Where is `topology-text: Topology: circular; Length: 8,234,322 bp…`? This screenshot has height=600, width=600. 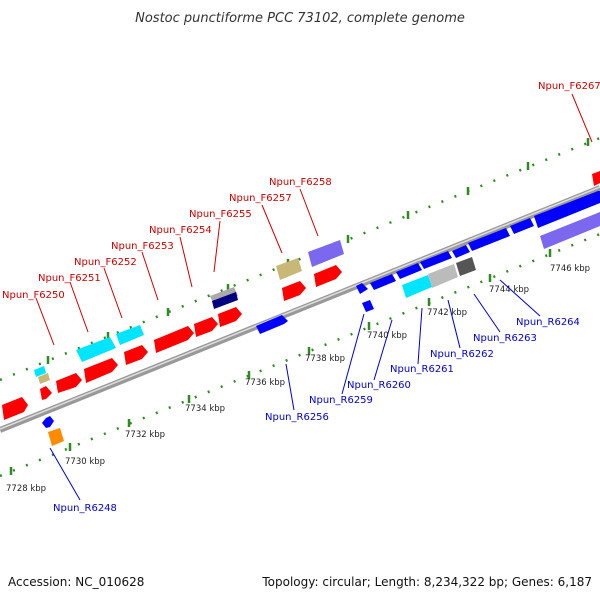
topology-text: Topology: circular; Length: 8,234,322 bp… is located at coordinates (426, 582).